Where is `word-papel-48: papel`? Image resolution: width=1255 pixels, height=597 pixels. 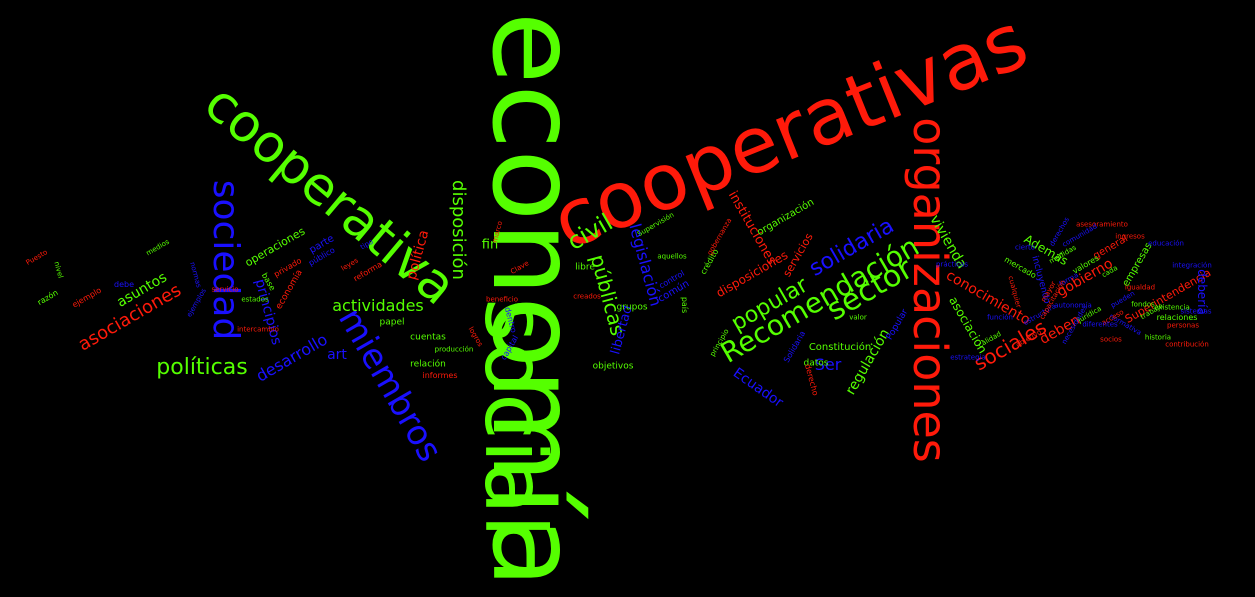 word-papel-48: papel is located at coordinates (392, 322).